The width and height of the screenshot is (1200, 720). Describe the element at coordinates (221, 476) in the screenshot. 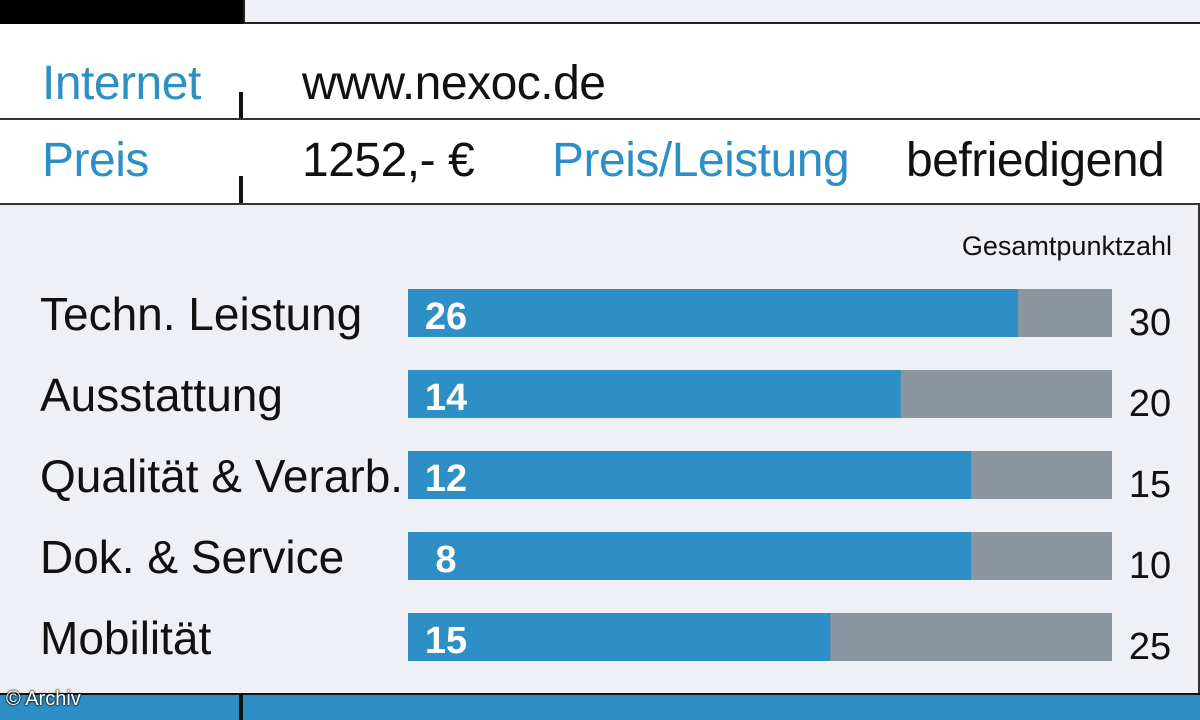

I see `category-label: Qualität & Verarb.` at that location.